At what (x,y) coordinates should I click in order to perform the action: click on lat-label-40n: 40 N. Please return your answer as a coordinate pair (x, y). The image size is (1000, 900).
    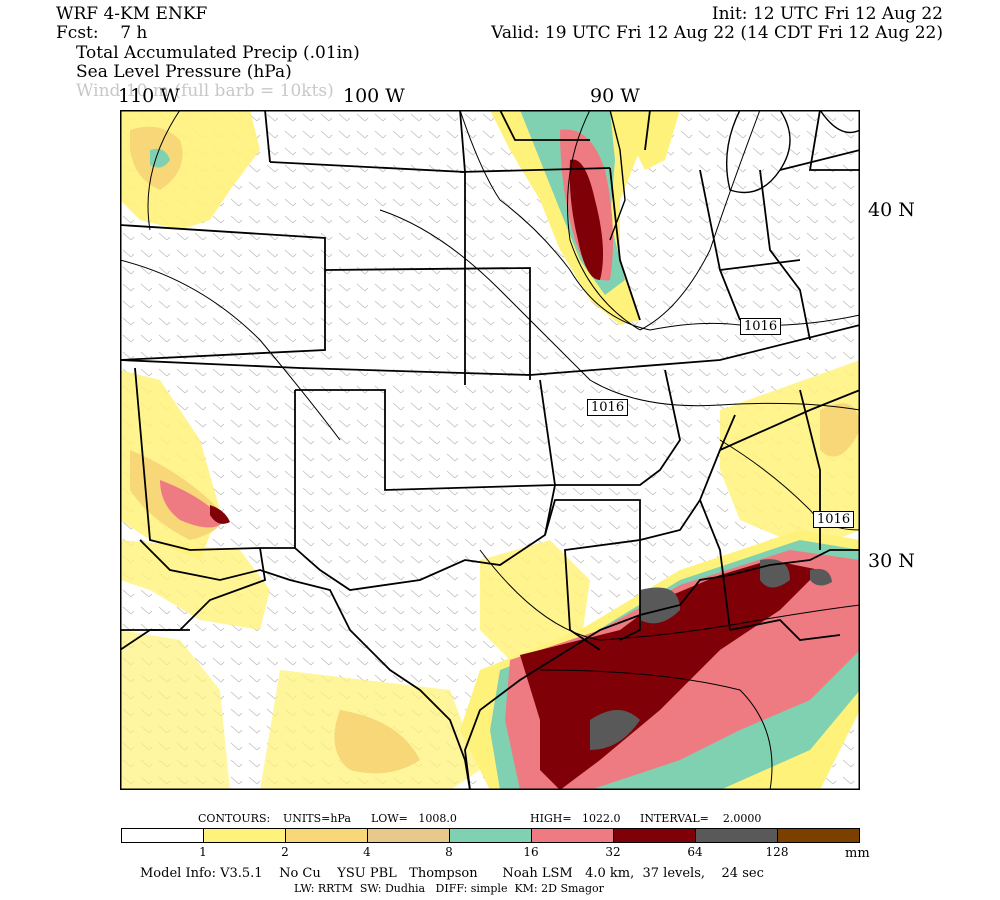
    Looking at the image, I should click on (891, 210).